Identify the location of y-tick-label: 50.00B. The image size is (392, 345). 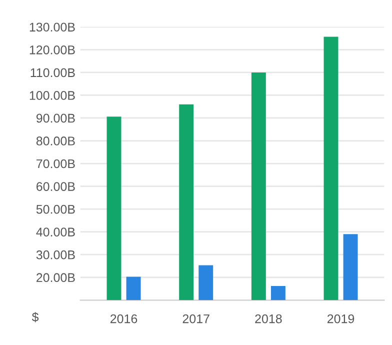
(55, 209).